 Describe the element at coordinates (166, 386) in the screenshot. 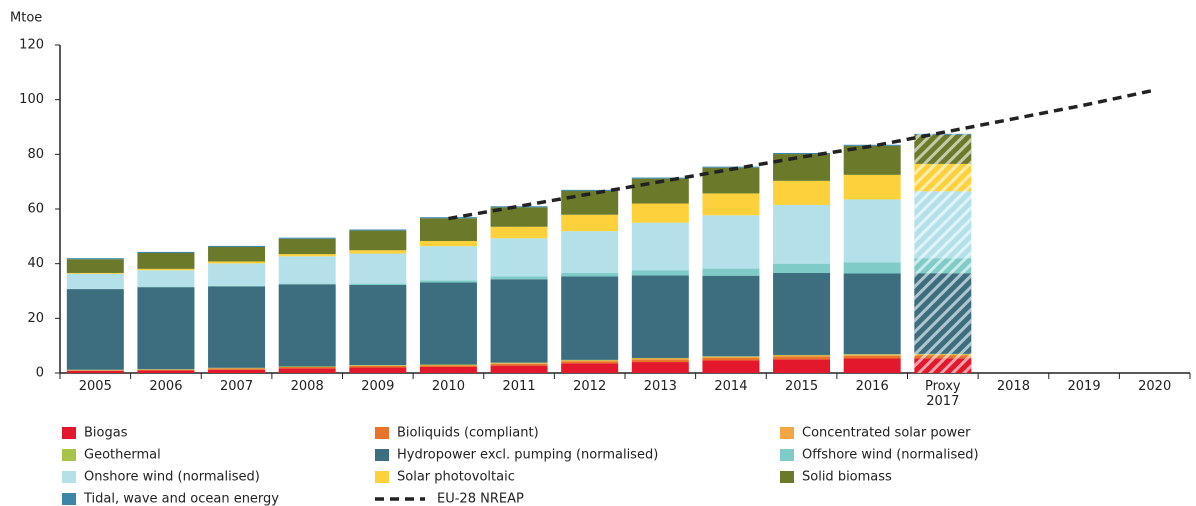

I see `x-tick-label: 2006` at that location.